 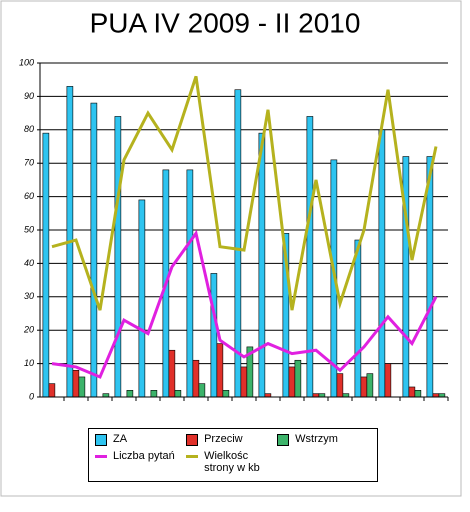 What do you see at coordinates (29, 229) in the screenshot?
I see `y-tick-label: 50` at bounding box center [29, 229].